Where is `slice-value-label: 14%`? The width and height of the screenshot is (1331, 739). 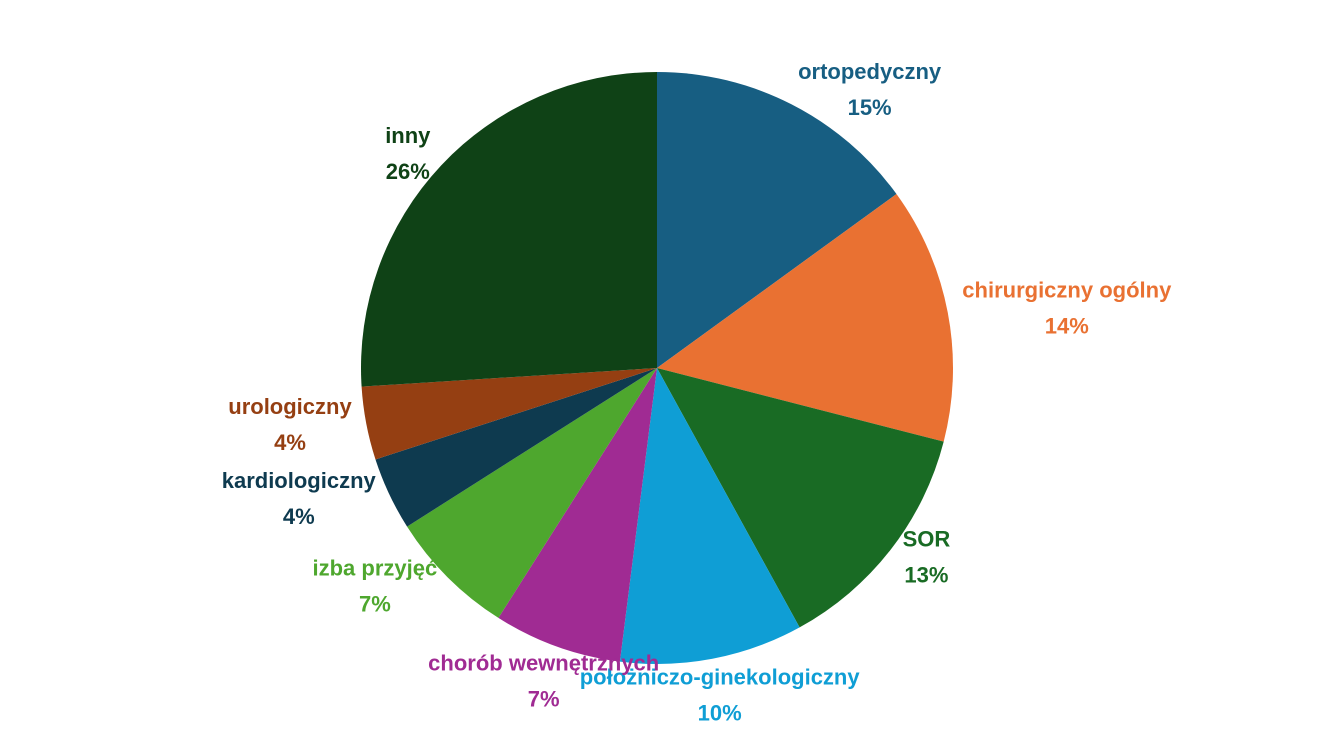
slice-value-label: 14% is located at coordinates (1067, 326).